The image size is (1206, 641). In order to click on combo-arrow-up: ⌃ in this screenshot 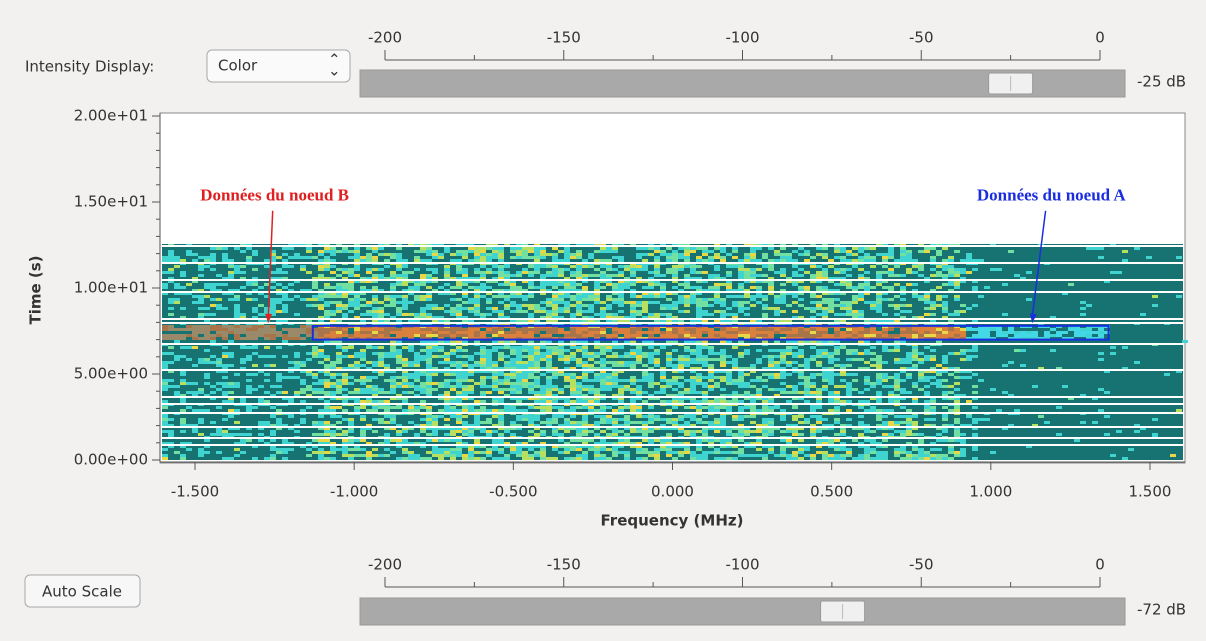, I will do `click(334, 60)`.